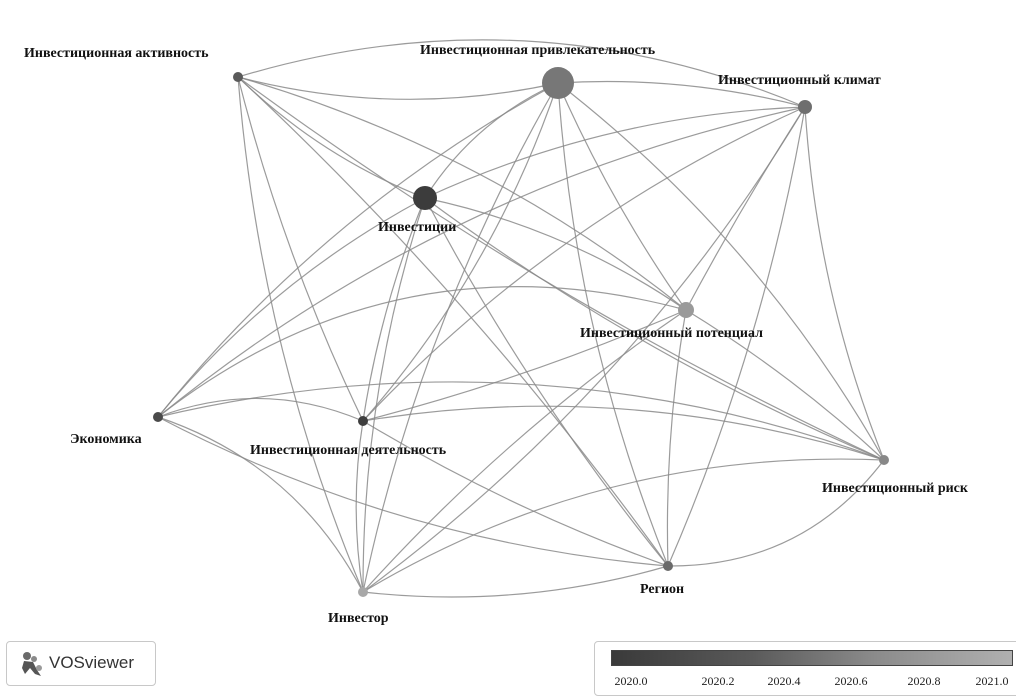 The width and height of the screenshot is (1016, 696). Describe the element at coordinates (662, 589) in the screenshot. I see `node-label-region: Регион` at that location.